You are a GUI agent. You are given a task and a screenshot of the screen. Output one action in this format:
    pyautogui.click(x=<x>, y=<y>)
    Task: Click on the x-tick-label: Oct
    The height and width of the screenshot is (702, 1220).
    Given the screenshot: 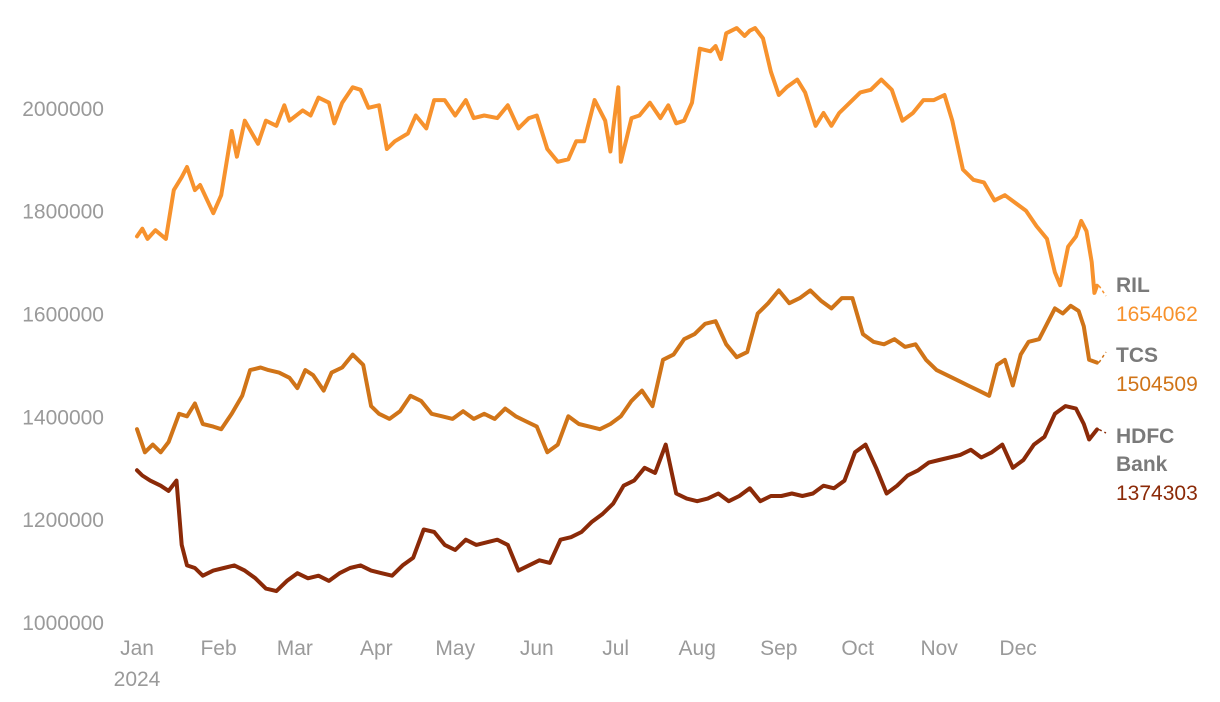 What is the action you would take?
    pyautogui.click(x=857, y=648)
    